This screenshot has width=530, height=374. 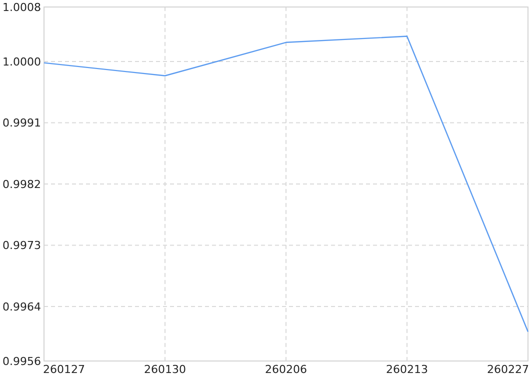 I want to click on y-tick-label: 0.9956, so click(x=21, y=361).